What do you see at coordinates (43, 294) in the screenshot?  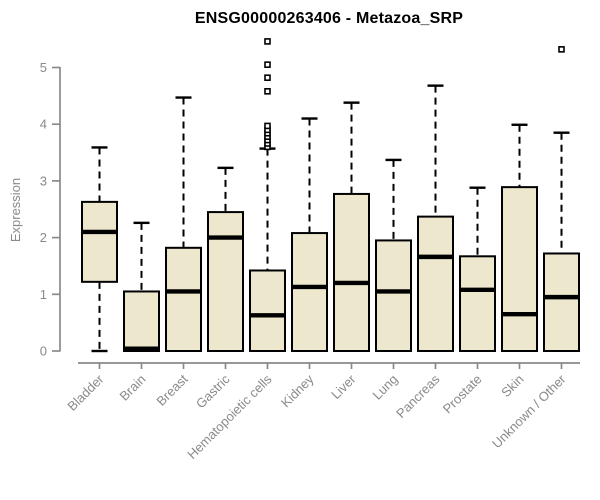 I see `y-tick-label: 1` at bounding box center [43, 294].